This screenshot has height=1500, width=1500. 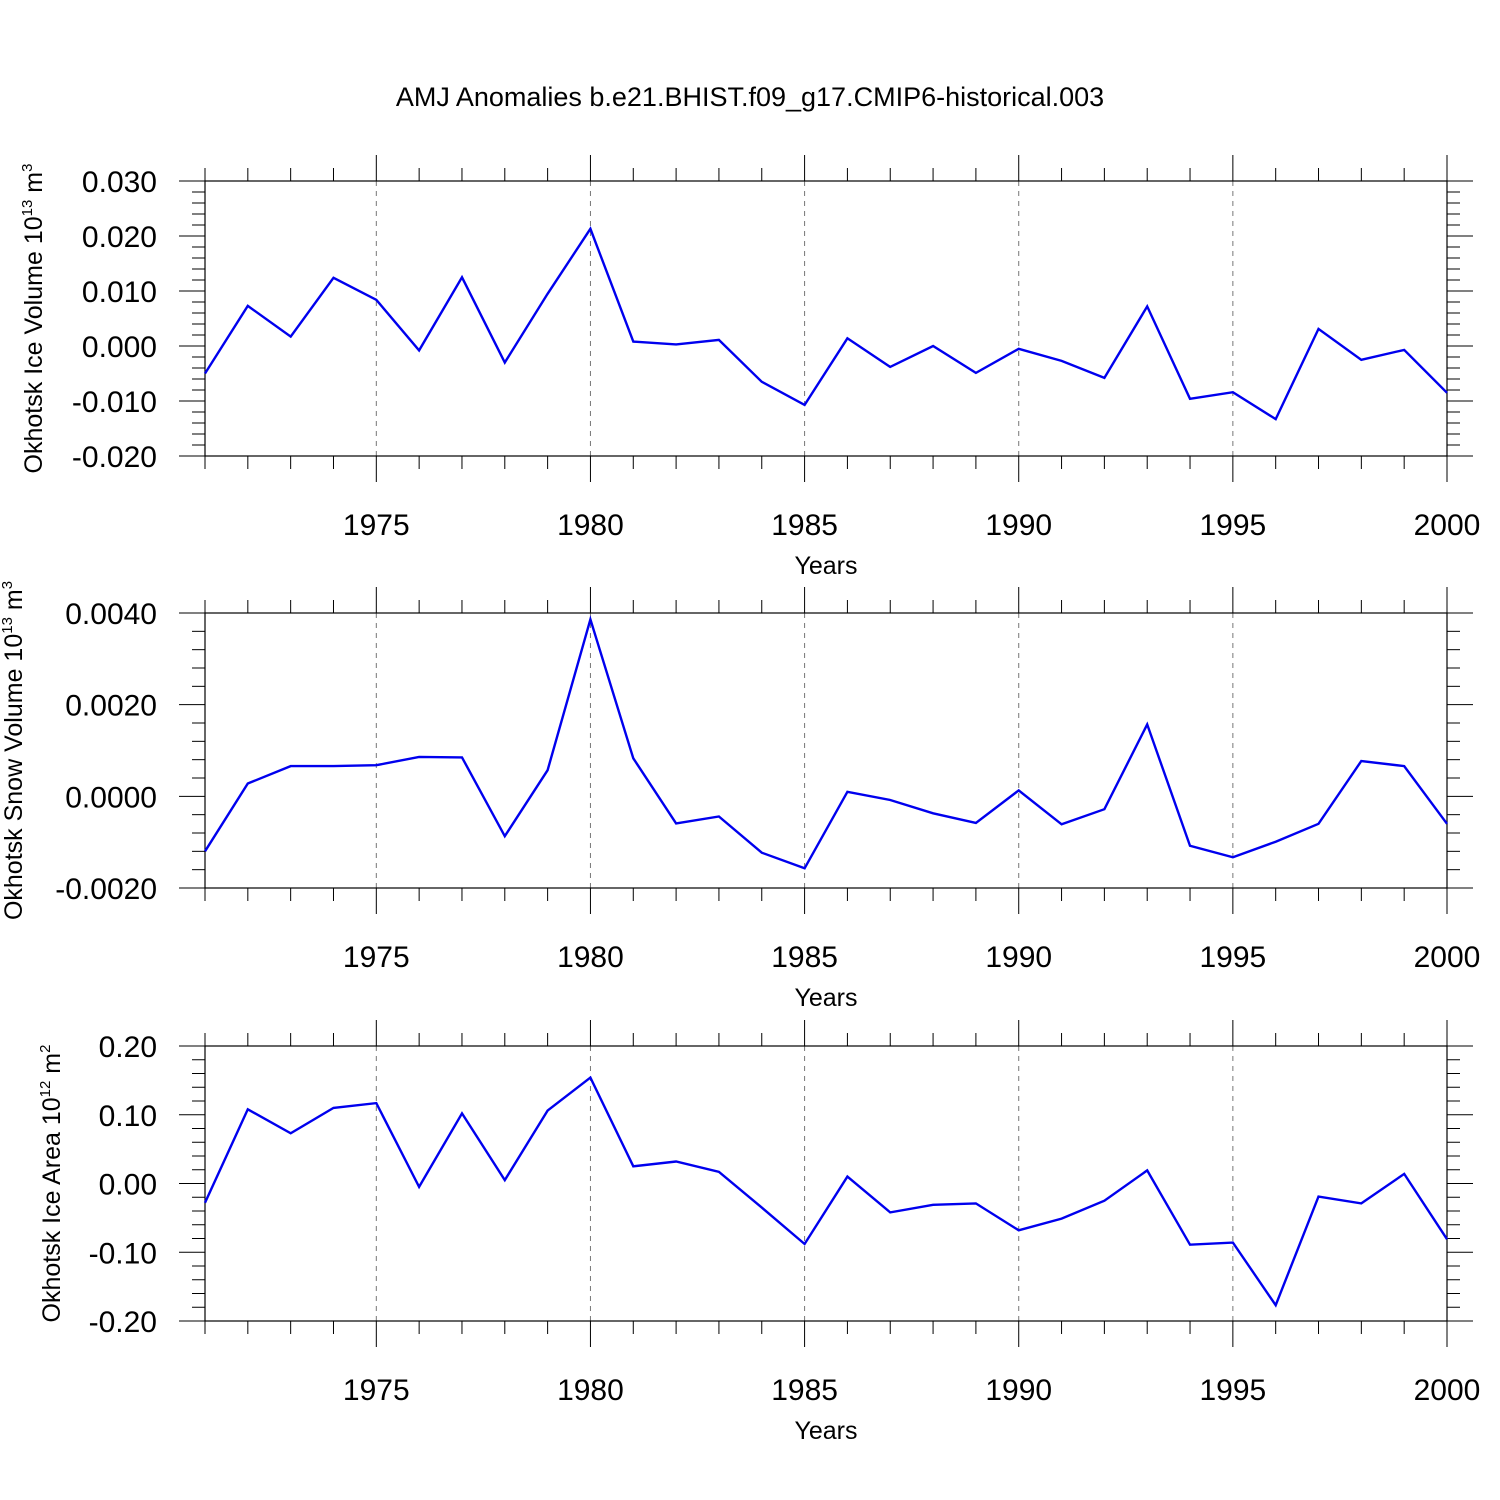 What do you see at coordinates (119, 292) in the screenshot?
I see `y-tick-label: 0.010` at bounding box center [119, 292].